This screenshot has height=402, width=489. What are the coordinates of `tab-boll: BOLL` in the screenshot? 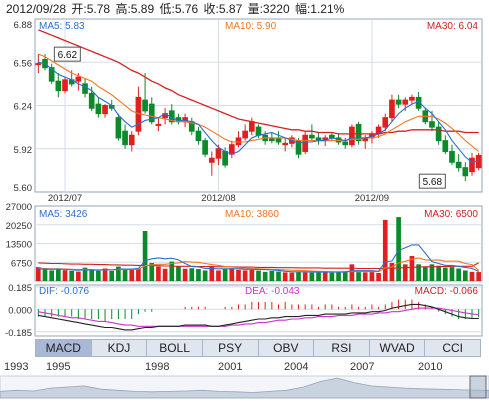 It's located at (175, 348).